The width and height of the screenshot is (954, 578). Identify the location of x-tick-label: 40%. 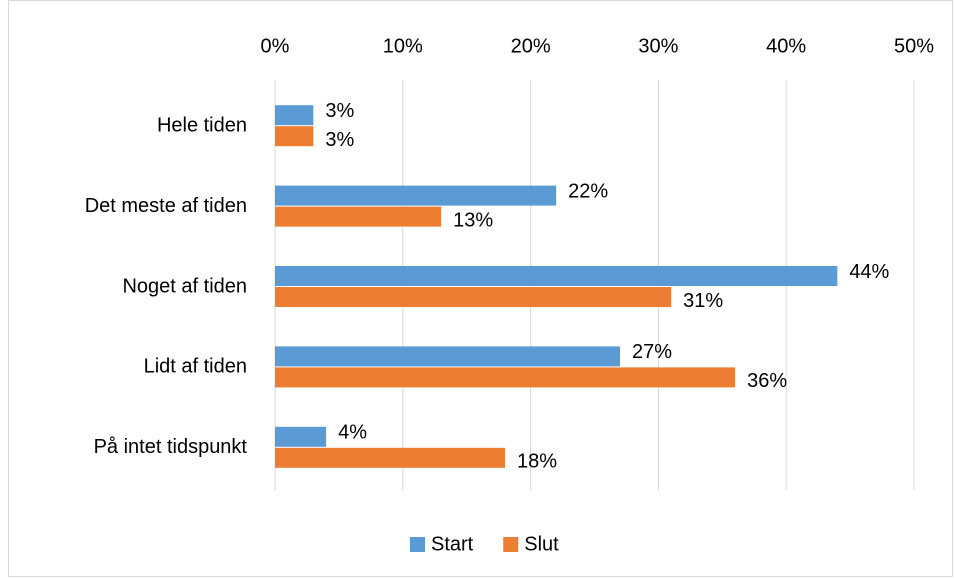
(786, 46).